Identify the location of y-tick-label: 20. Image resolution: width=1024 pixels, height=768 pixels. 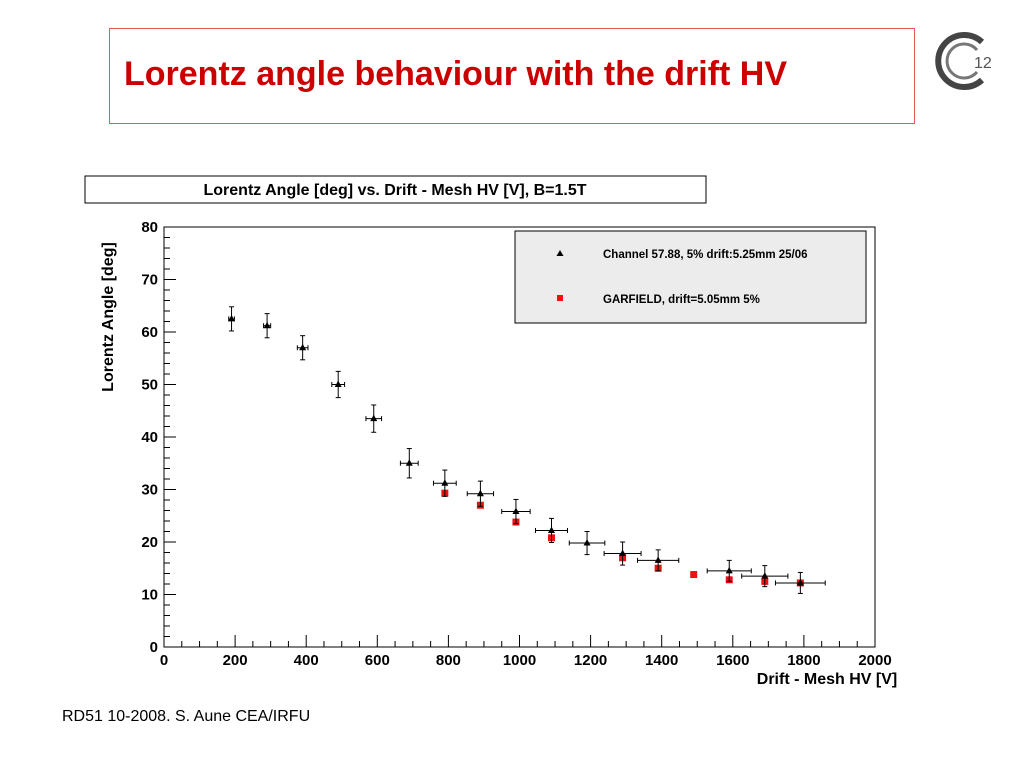
(149, 542).